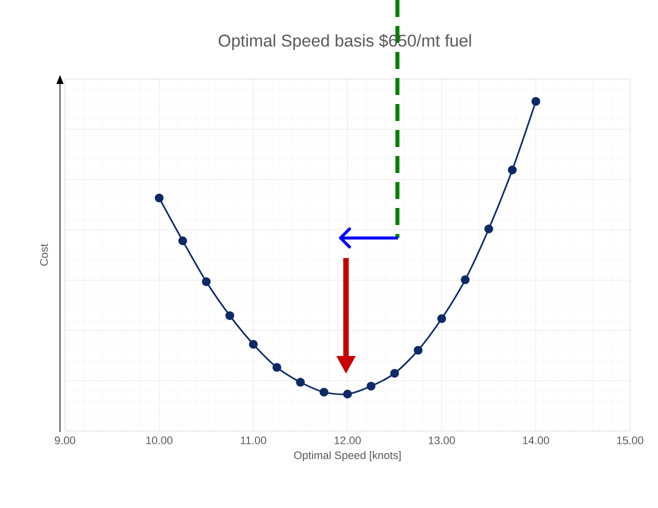 The width and height of the screenshot is (658, 508). What do you see at coordinates (347, 456) in the screenshot?
I see `x-axis-title: Optimal Speed [knots]` at bounding box center [347, 456].